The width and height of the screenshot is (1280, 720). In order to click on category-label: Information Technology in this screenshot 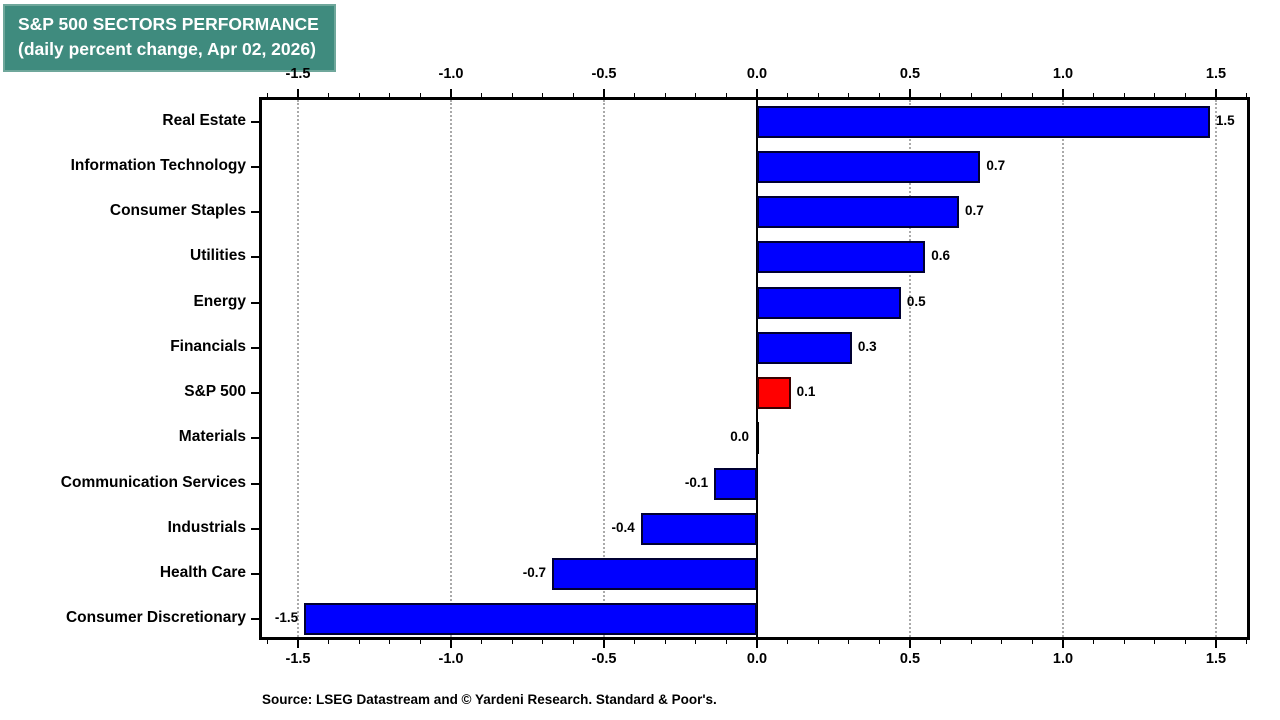, I will do `click(158, 165)`.